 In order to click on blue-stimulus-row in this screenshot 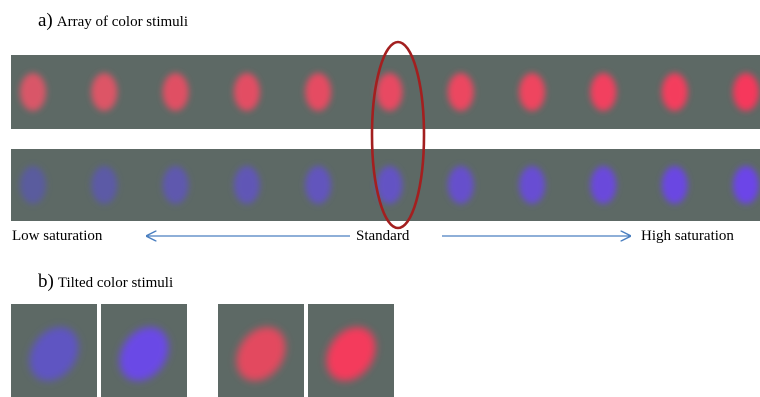, I will do `click(389, 185)`.